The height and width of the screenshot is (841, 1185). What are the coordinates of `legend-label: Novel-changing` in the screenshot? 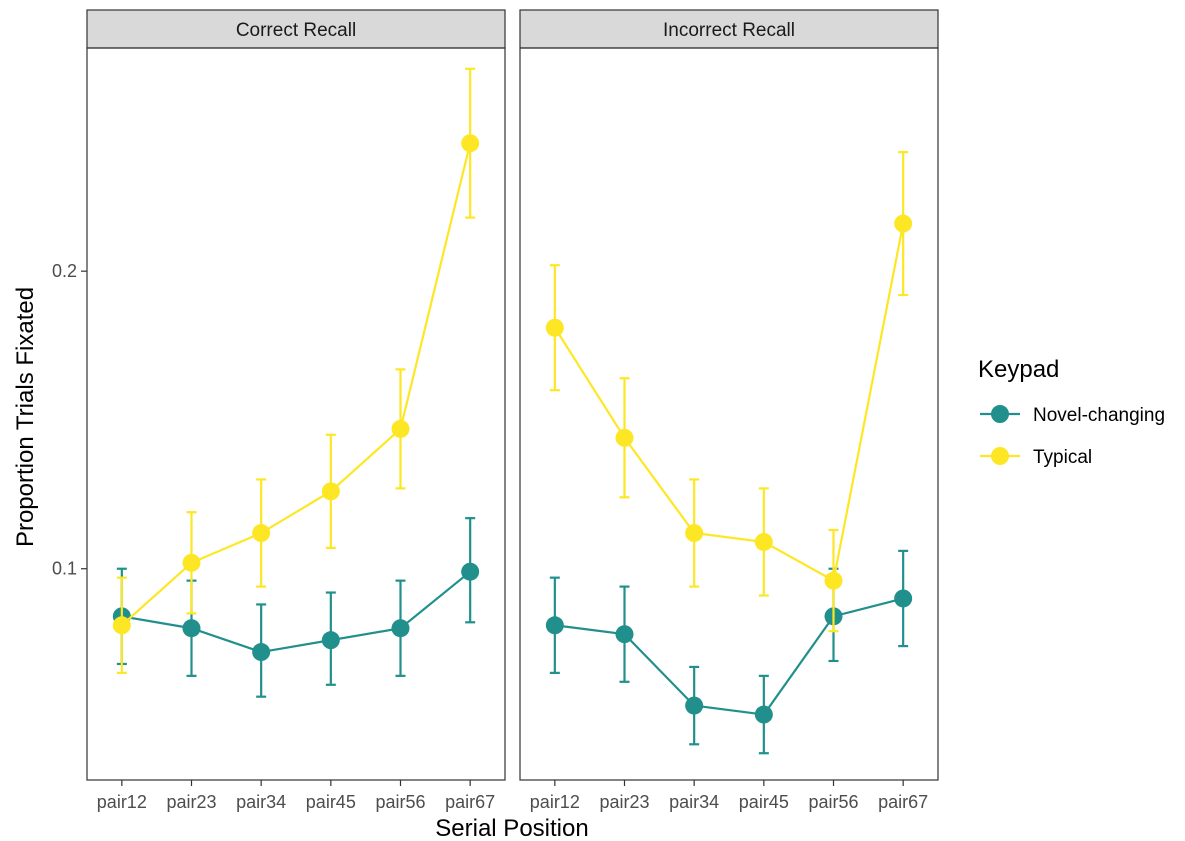 It's located at (1099, 415).